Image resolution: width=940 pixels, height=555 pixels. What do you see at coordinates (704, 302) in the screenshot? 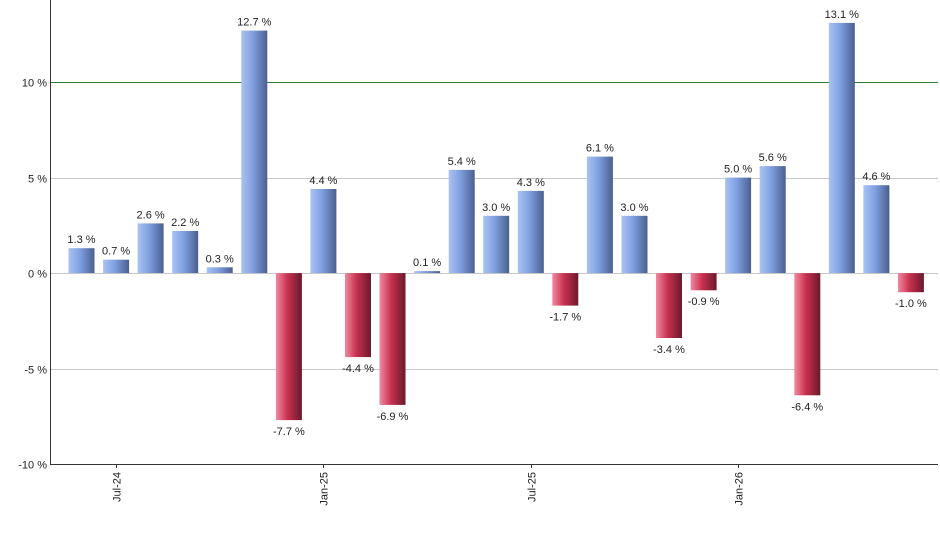
I see `bar-value-label: -0.9 %` at bounding box center [704, 302].